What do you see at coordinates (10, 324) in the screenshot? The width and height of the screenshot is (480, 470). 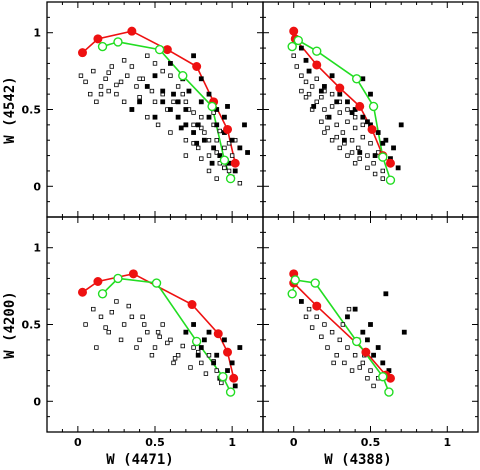 I see `y-axis-label-bottom: W (4200)` at bounding box center [10, 324].